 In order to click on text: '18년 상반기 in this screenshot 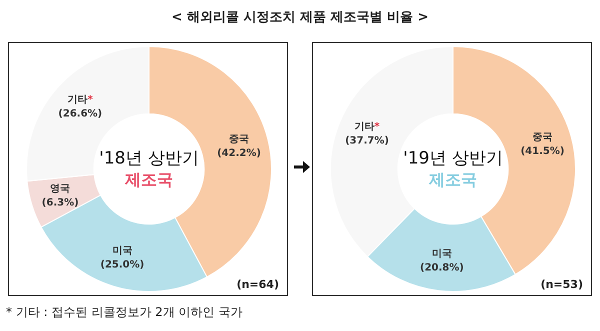, I will do `click(149, 158)`.